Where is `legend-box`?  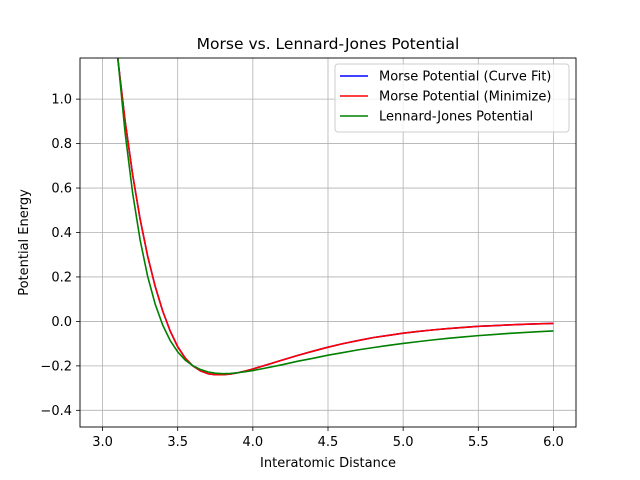 legend-box is located at coordinates (452, 98).